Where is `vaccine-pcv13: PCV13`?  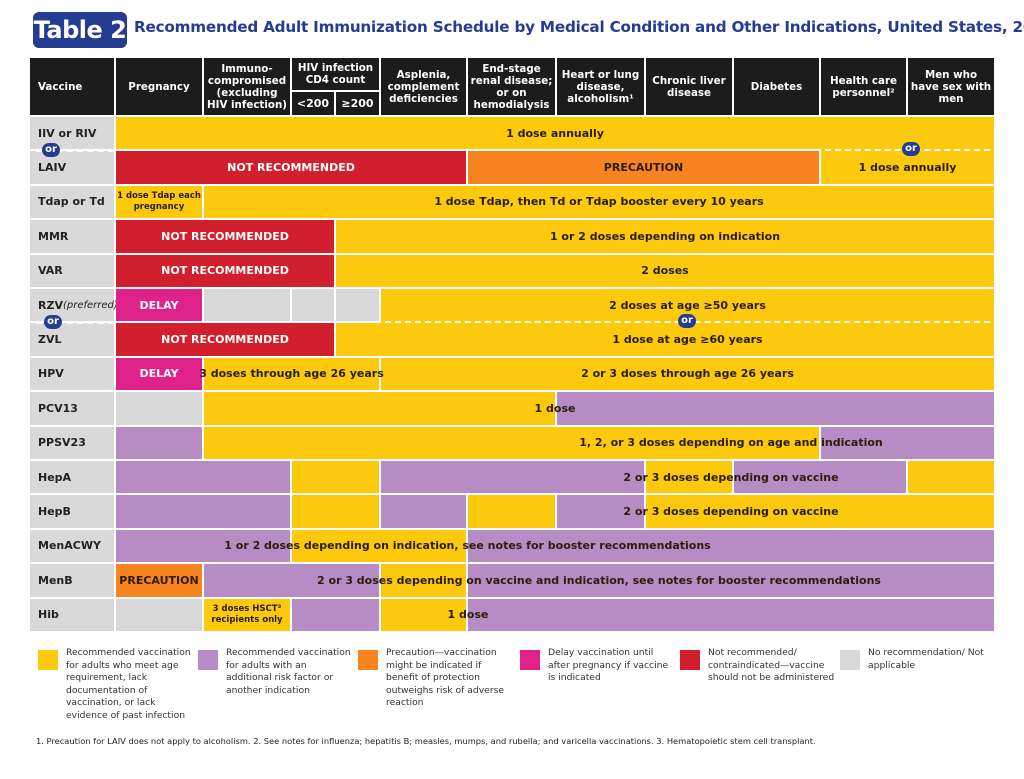
vaccine-pcv13: PCV13 is located at coordinates (72, 408).